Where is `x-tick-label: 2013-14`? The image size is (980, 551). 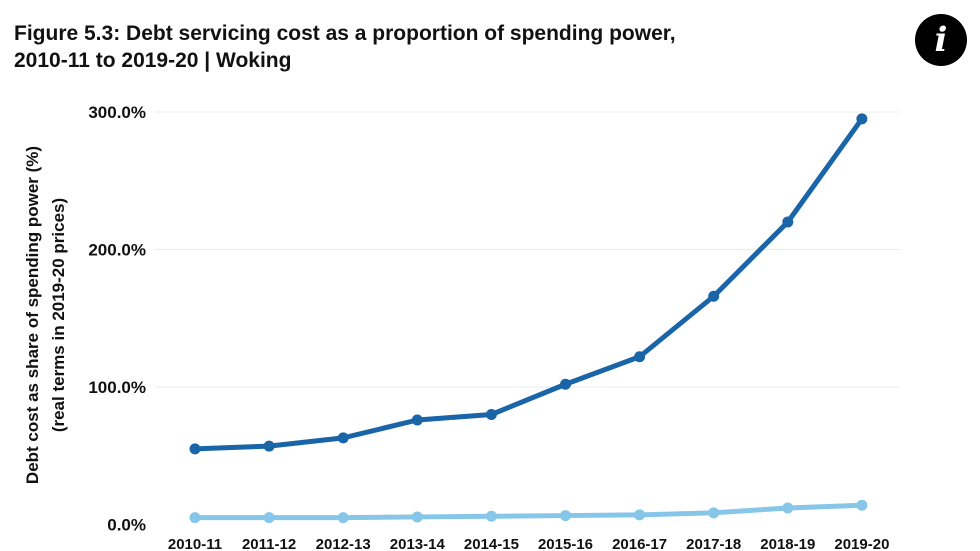 x-tick-label: 2013-14 is located at coordinates (418, 543).